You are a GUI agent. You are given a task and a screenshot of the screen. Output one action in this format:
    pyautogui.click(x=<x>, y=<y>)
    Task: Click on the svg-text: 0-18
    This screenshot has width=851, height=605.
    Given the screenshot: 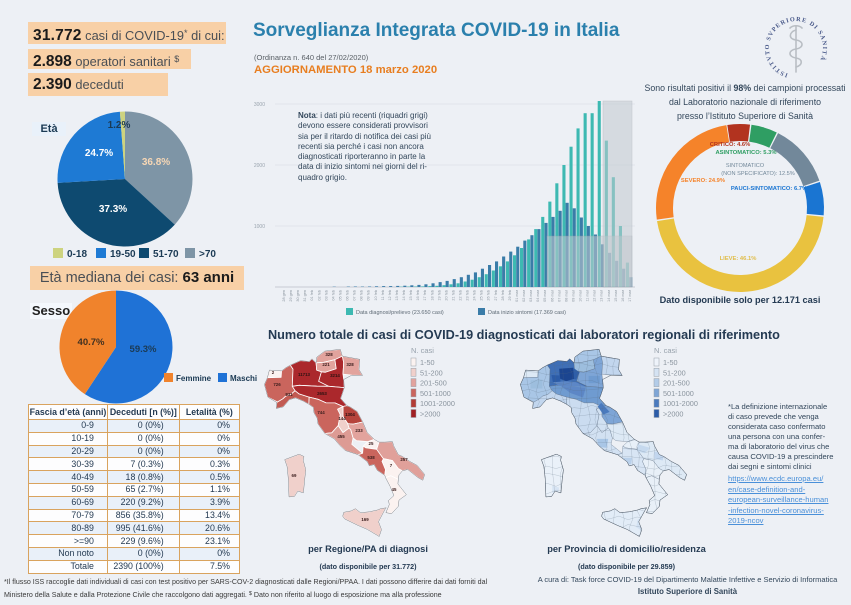 What is the action you would take?
    pyautogui.click(x=77, y=254)
    